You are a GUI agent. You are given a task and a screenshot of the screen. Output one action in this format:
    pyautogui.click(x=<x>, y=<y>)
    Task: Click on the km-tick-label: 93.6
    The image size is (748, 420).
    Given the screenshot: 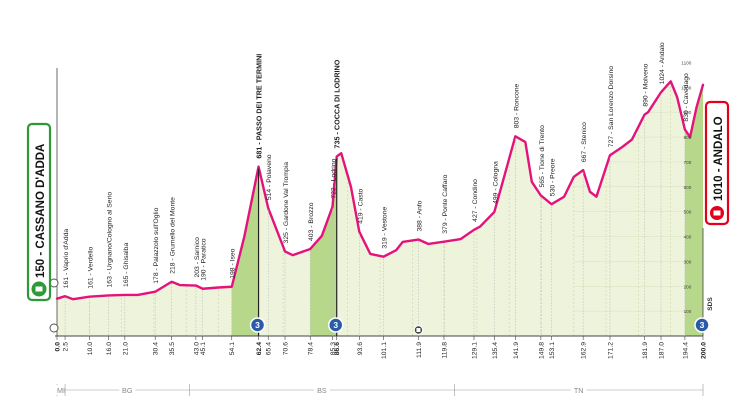 What is the action you would take?
    pyautogui.click(x=360, y=348)
    